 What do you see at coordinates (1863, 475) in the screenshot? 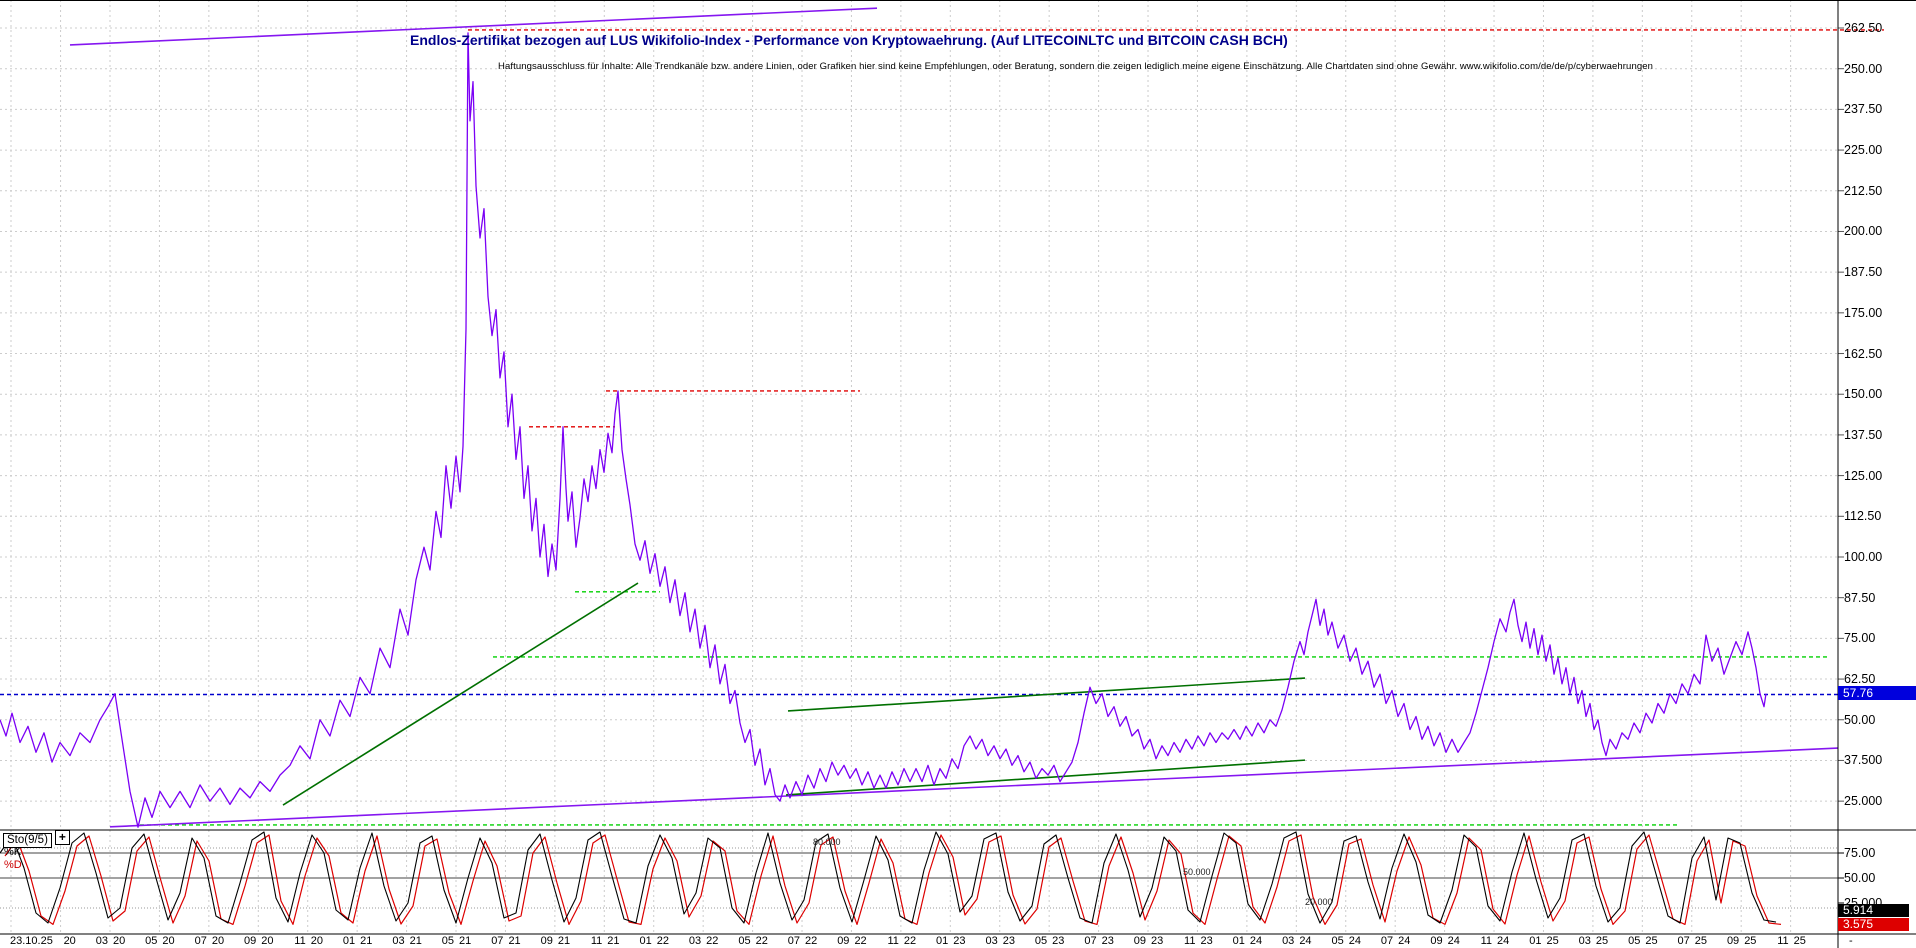
I see `price-axis-label: 125.00` at bounding box center [1863, 475].